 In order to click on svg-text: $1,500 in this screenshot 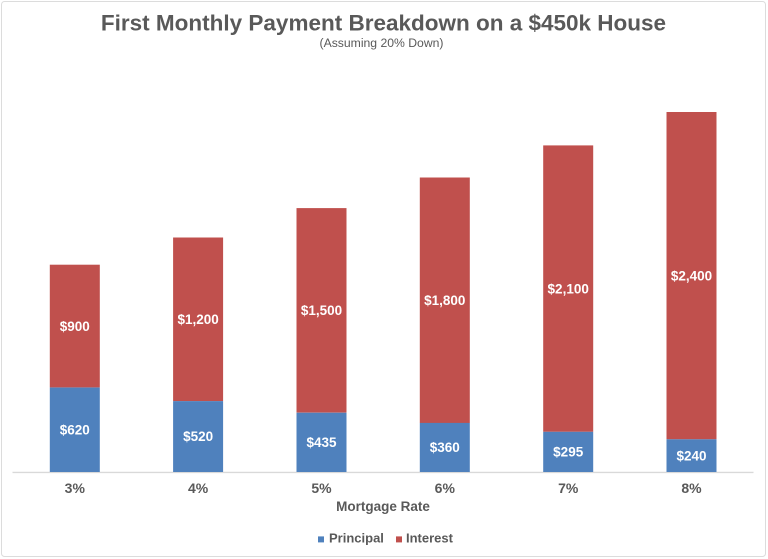, I will do `click(321, 310)`.